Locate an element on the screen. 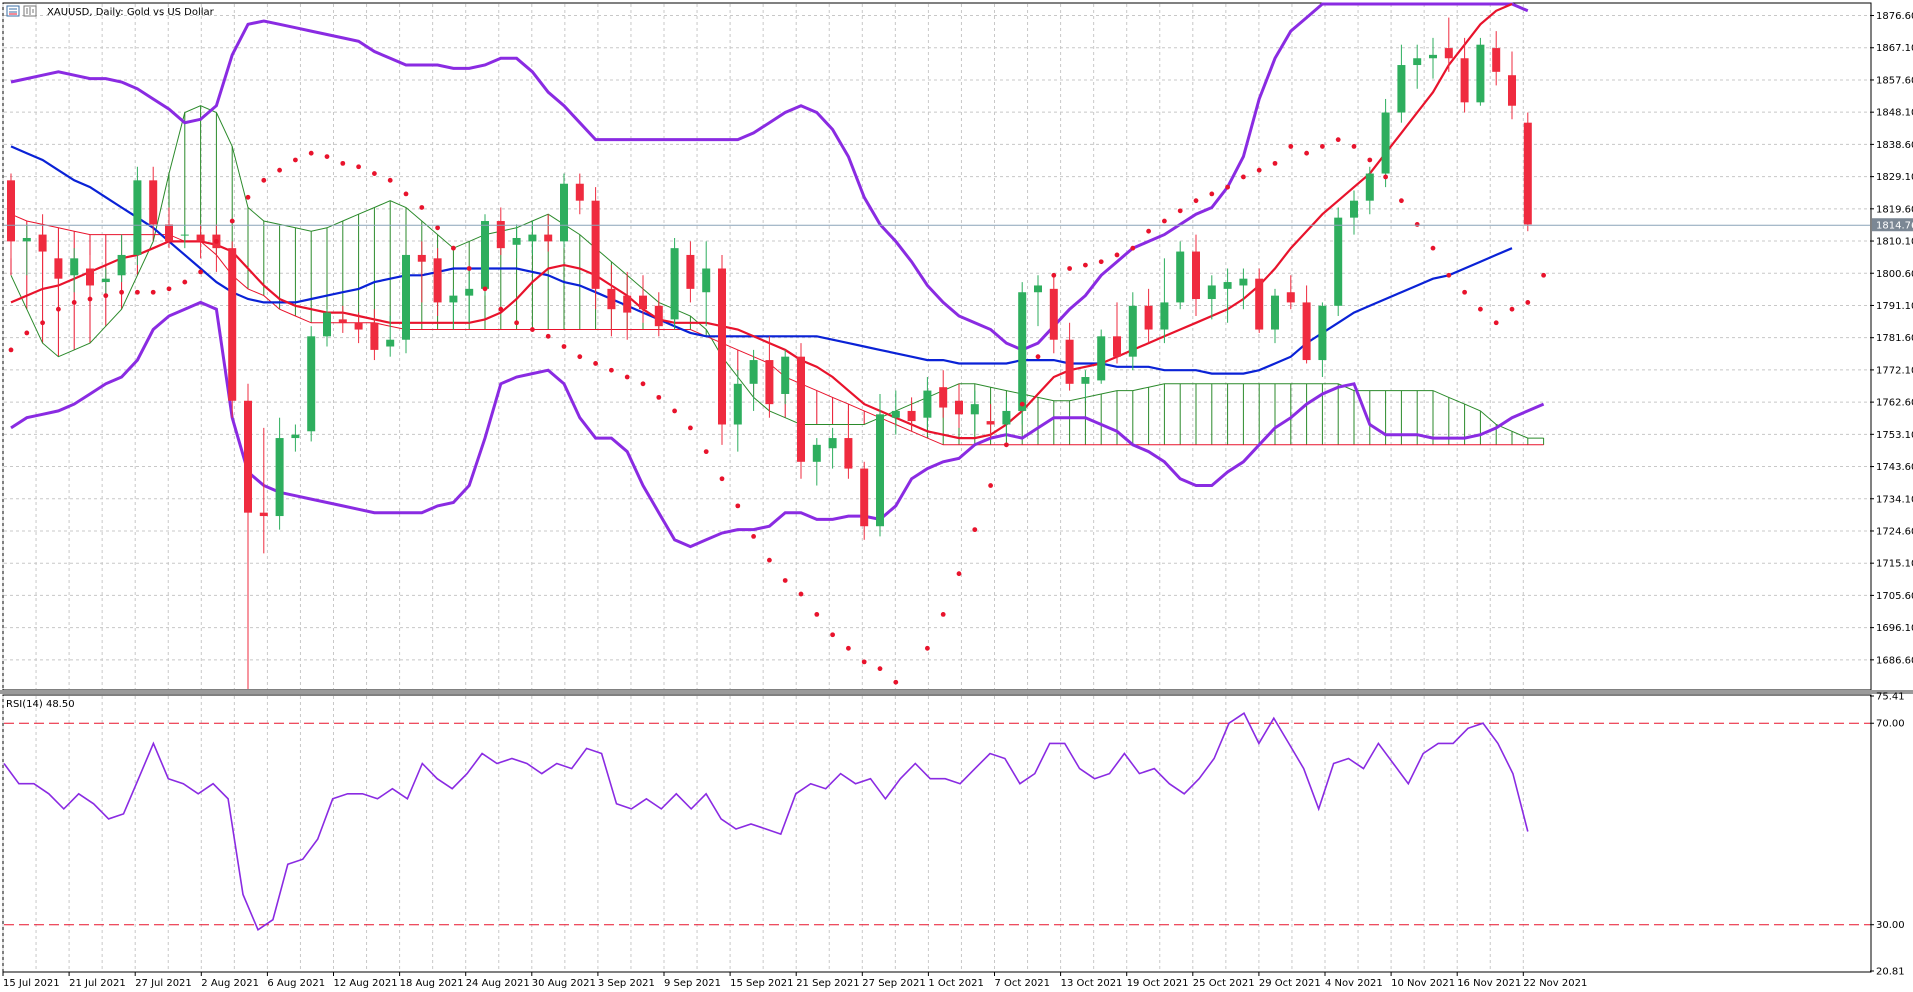 Image resolution: width=1913 pixels, height=992 pixels. date-tick-label: 21 Jul 2021 is located at coordinates (97, 983).